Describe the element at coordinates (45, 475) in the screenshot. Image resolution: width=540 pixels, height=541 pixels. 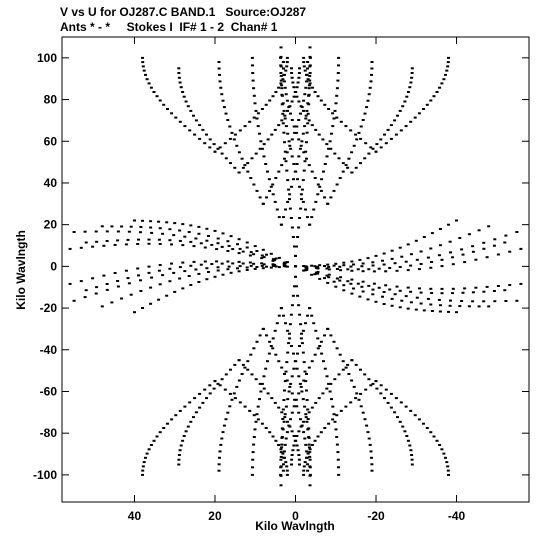
I see `y-tick-label: -100` at that location.